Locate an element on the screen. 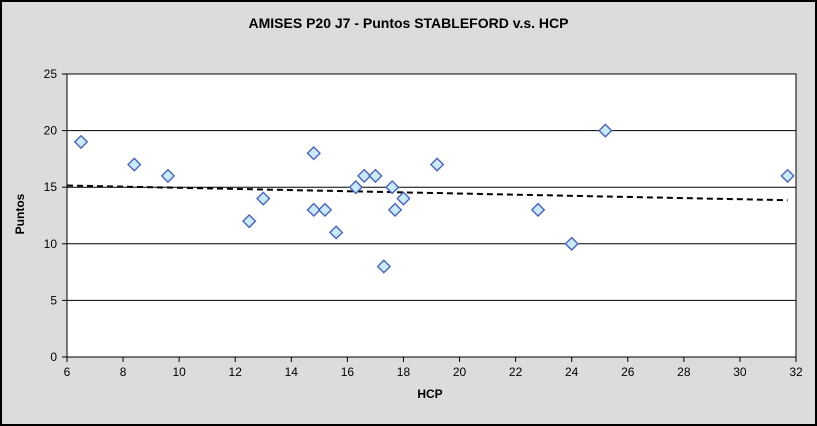 The height and width of the screenshot is (426, 817). y-tick-label: 20 is located at coordinates (51, 131).